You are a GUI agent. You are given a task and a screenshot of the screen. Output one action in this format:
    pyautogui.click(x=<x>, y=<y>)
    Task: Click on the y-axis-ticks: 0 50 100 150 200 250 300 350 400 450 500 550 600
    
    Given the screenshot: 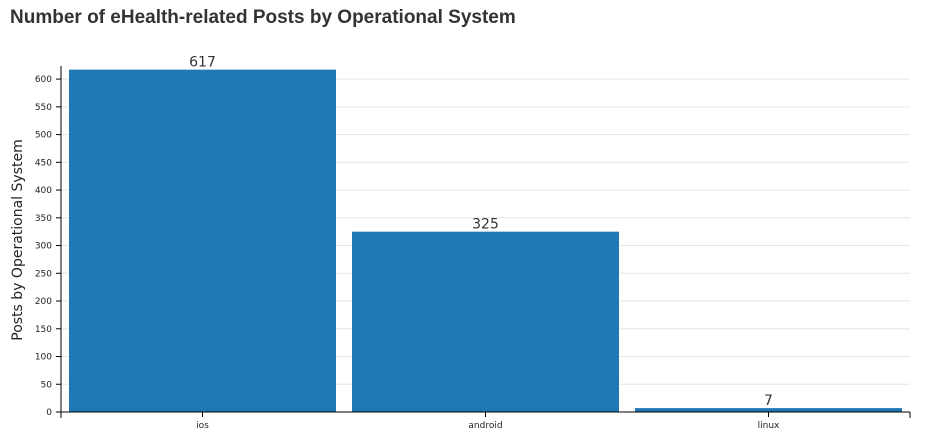 What is the action you would take?
    pyautogui.click(x=48, y=246)
    